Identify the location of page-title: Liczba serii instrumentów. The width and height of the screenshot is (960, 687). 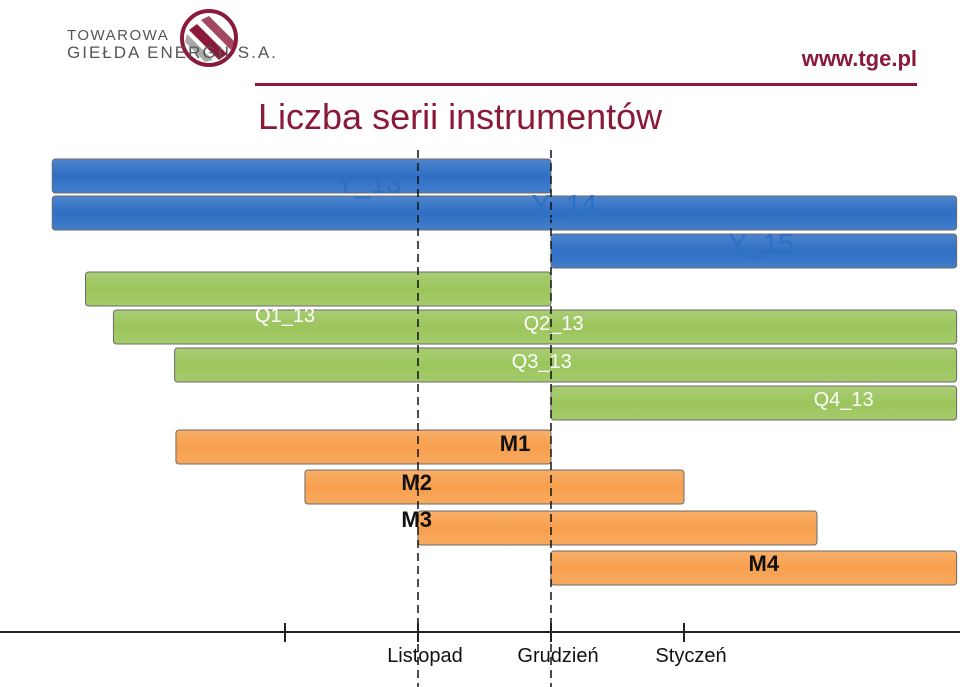
(460, 116).